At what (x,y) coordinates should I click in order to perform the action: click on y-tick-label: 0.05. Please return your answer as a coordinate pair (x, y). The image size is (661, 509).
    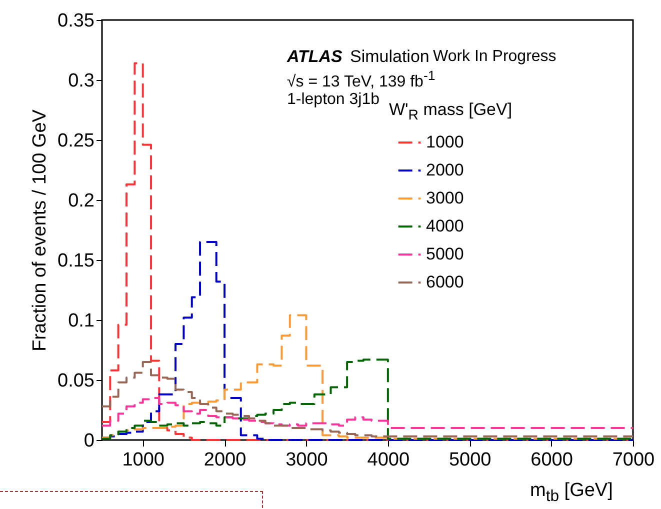
    Looking at the image, I should click on (76, 381).